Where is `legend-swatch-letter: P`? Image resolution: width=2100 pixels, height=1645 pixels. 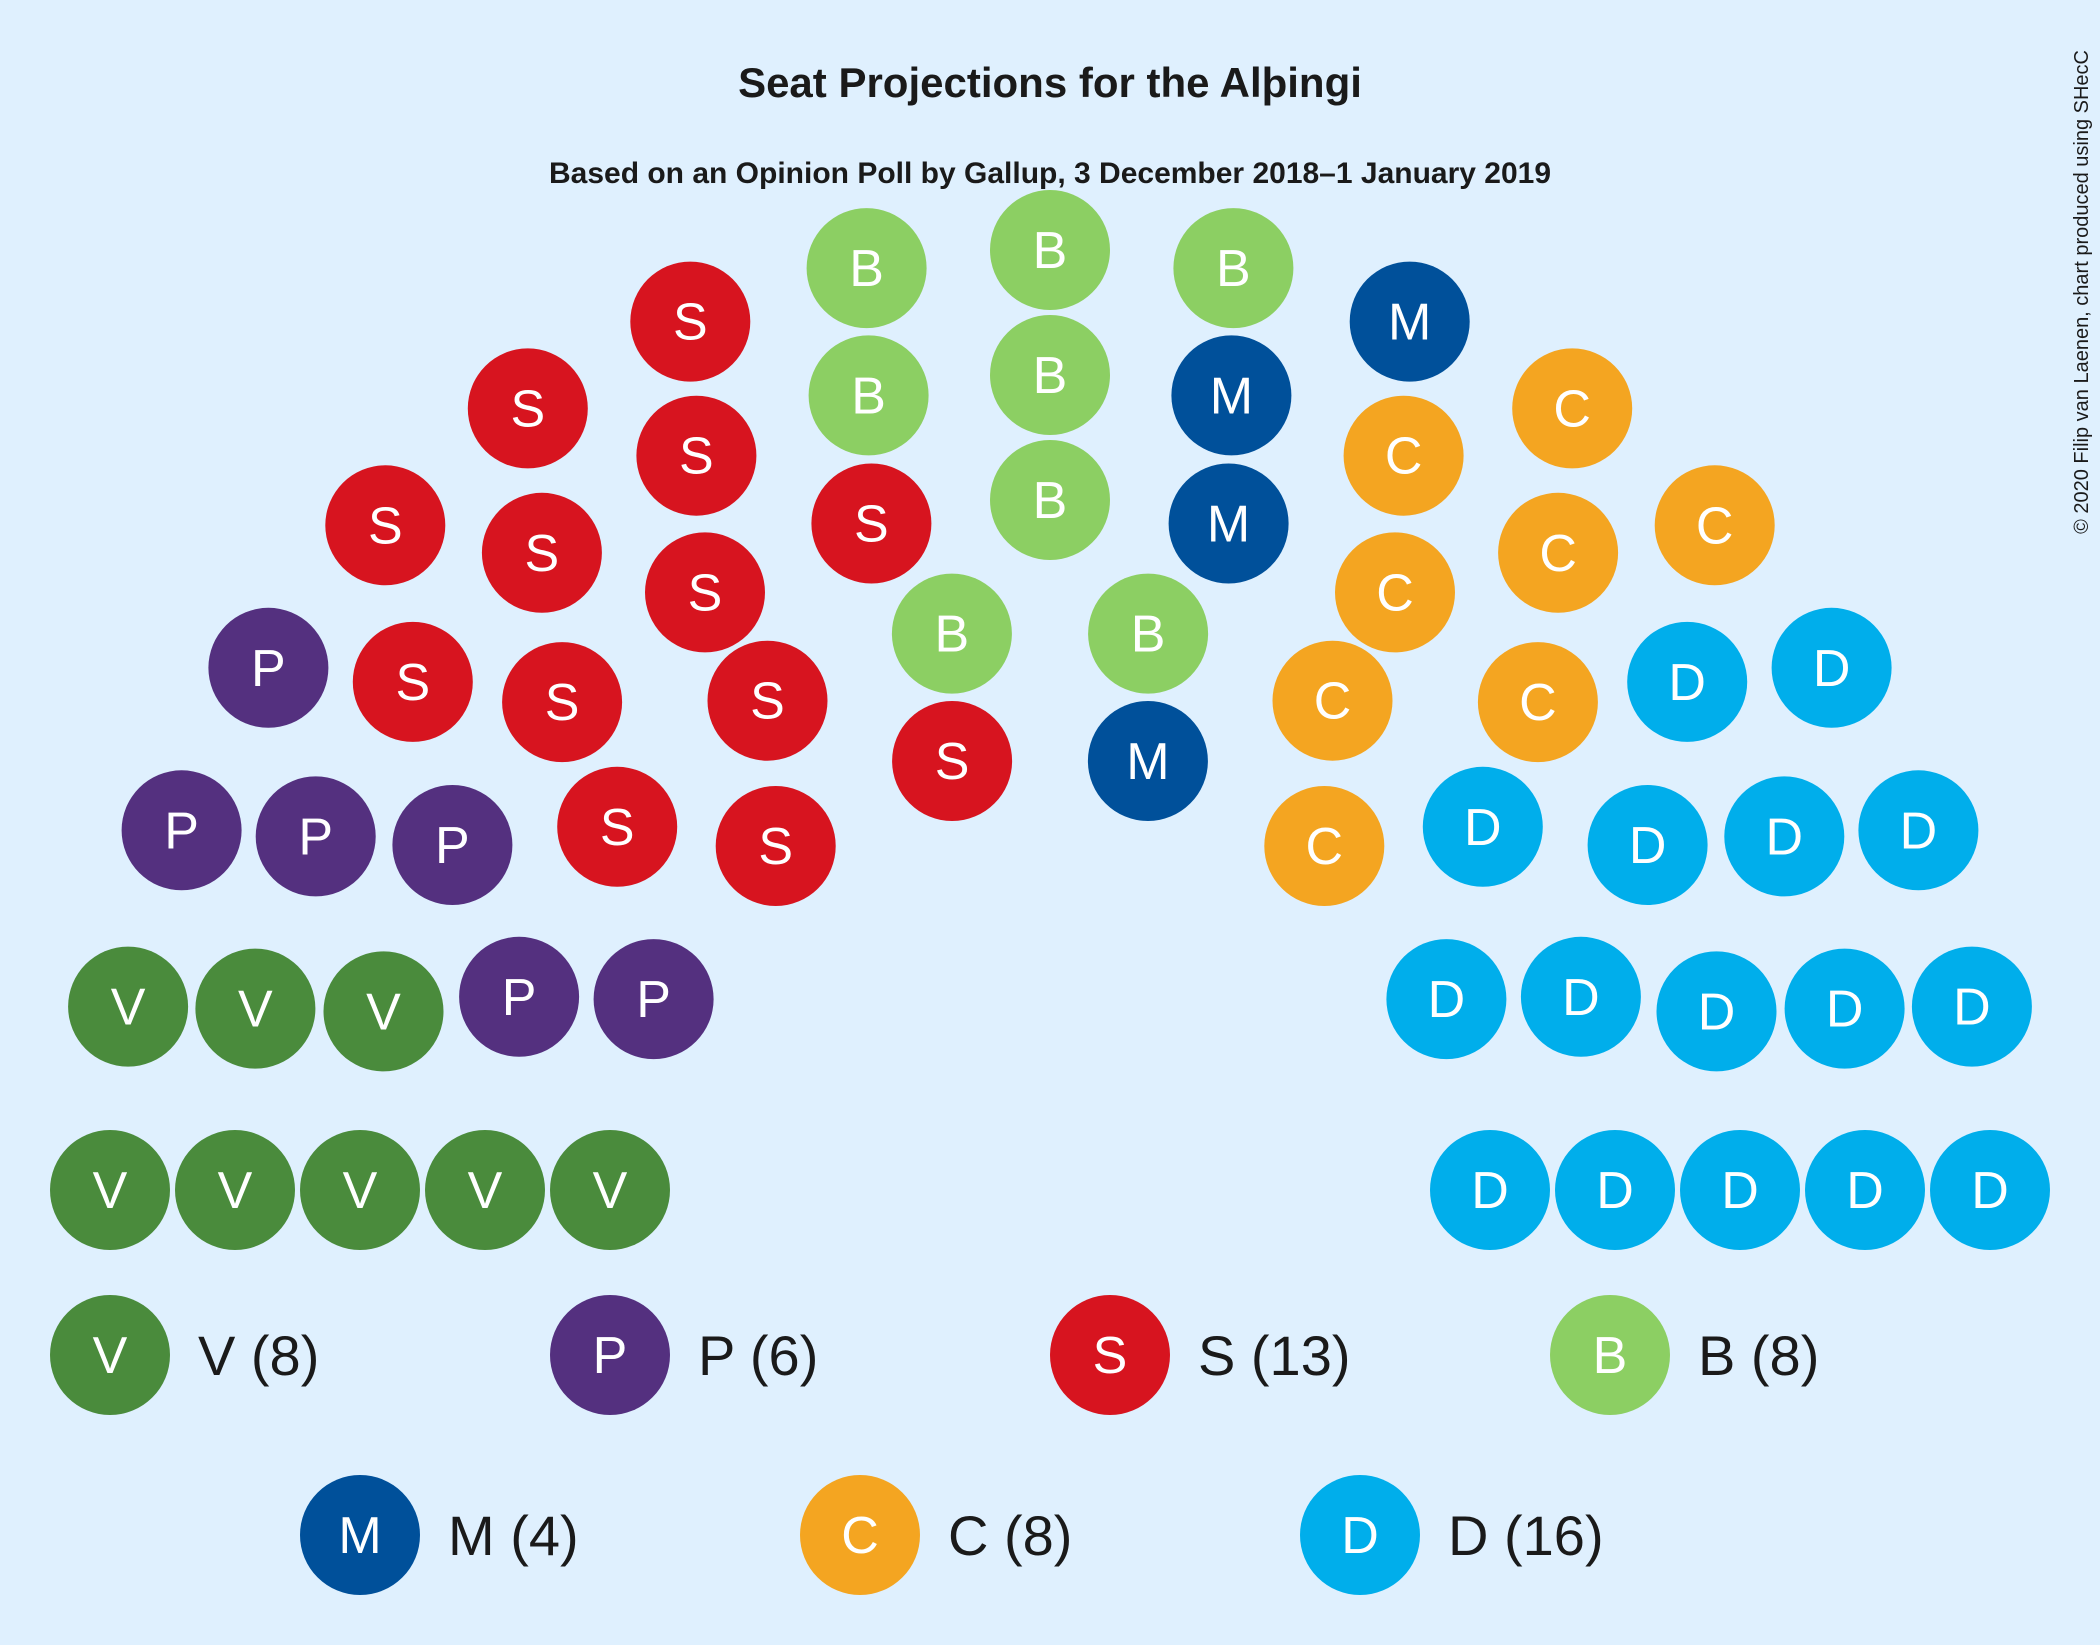 legend-swatch-letter: P is located at coordinates (610, 1356).